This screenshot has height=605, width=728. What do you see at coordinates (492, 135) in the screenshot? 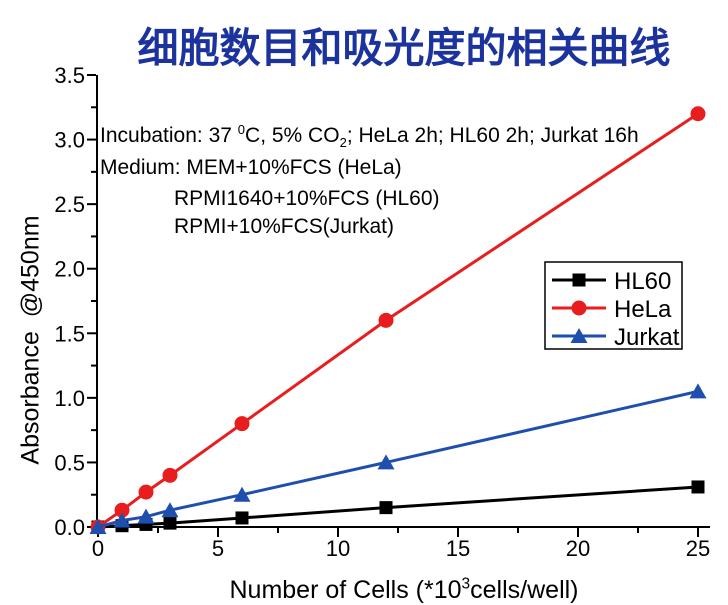
I see `annotation-incubation-suffix: ; HeLa 2h; HL60 2h; Jurkat 16h` at bounding box center [492, 135].